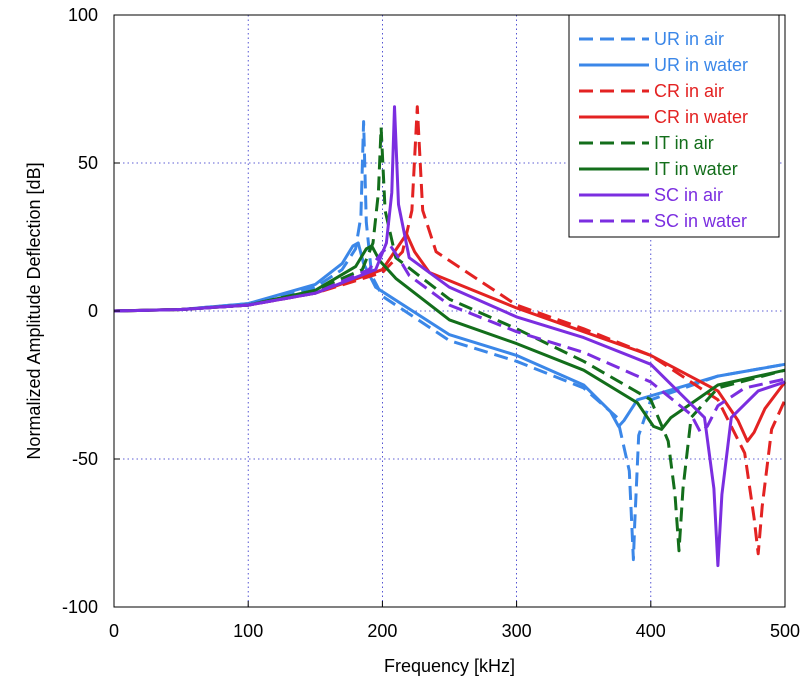  What do you see at coordinates (700, 221) in the screenshot?
I see `legend-label: SC in water` at bounding box center [700, 221].